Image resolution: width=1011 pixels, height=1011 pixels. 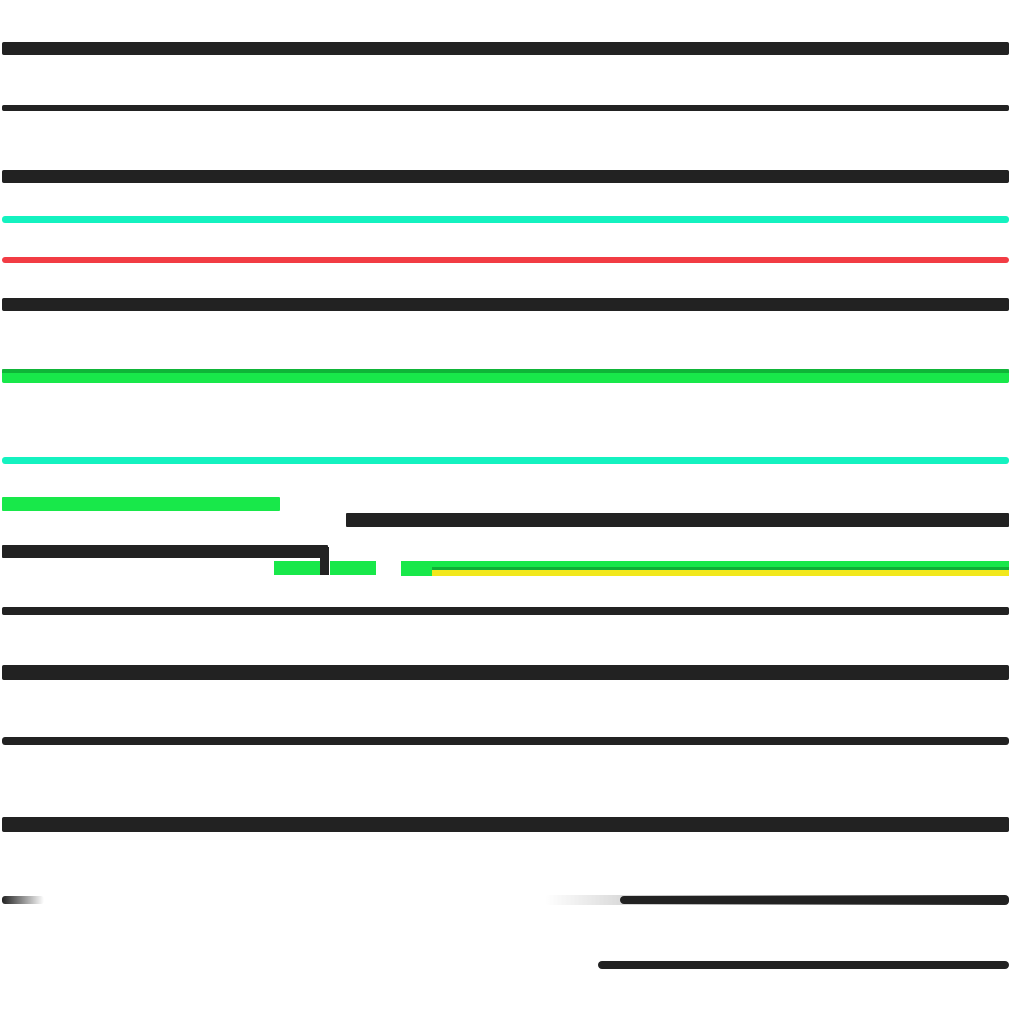 I want to click on stripe-faded-right-solid, so click(x=814, y=900).